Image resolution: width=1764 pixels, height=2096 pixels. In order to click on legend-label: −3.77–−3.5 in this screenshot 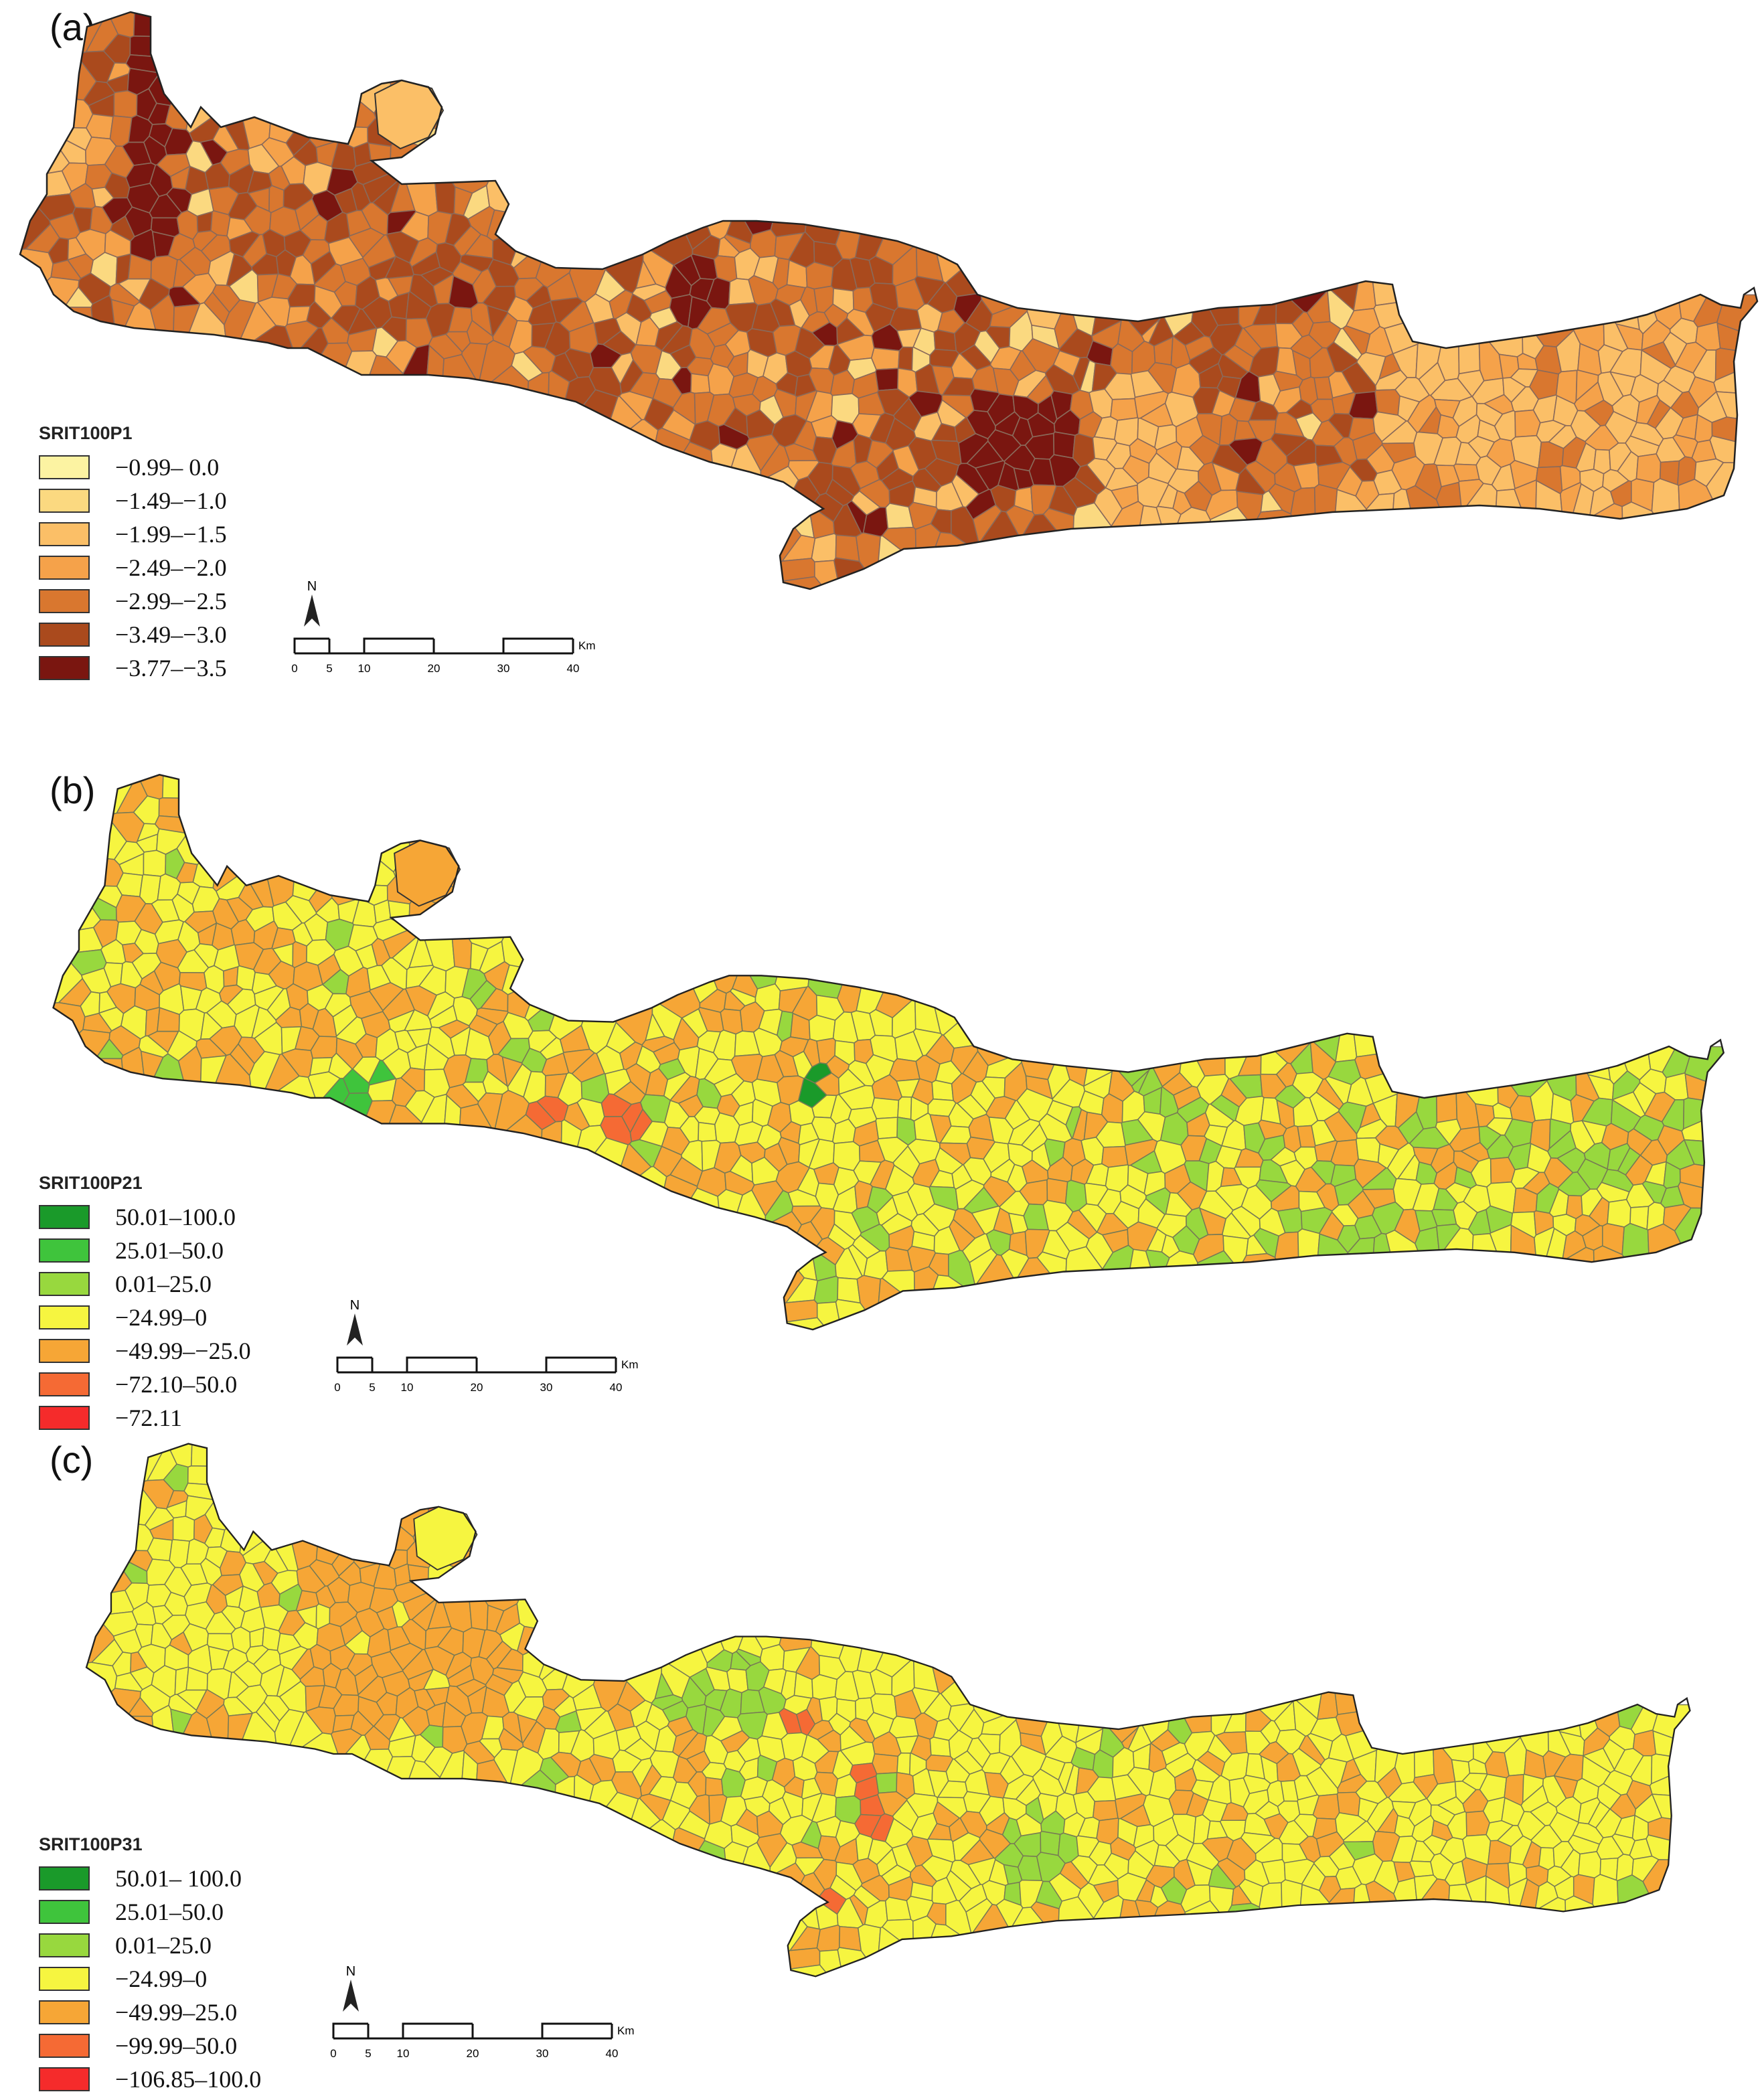, I will do `click(171, 668)`.